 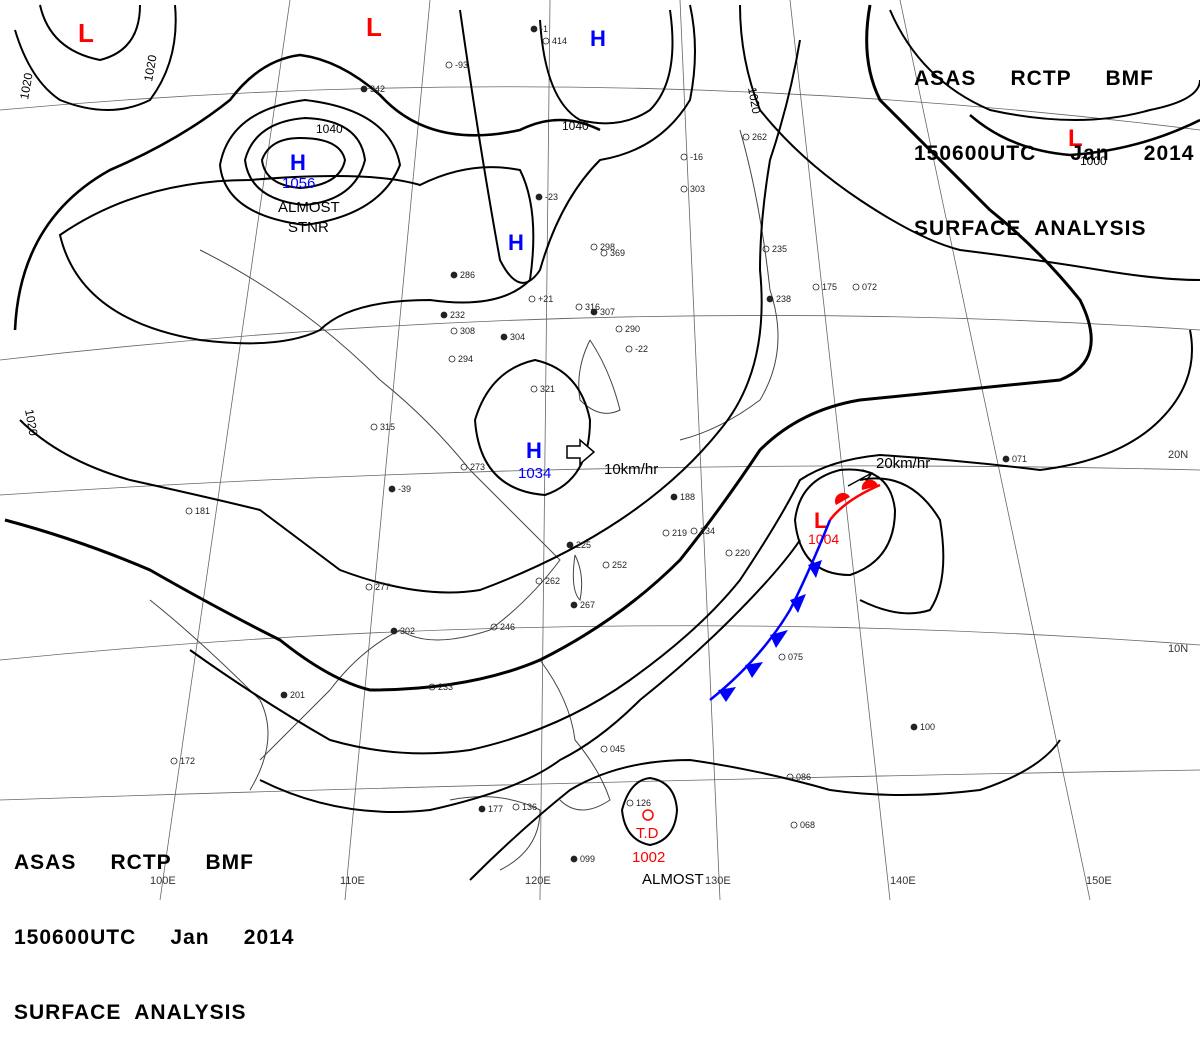 I want to click on station-value: 294, so click(x=465, y=359).